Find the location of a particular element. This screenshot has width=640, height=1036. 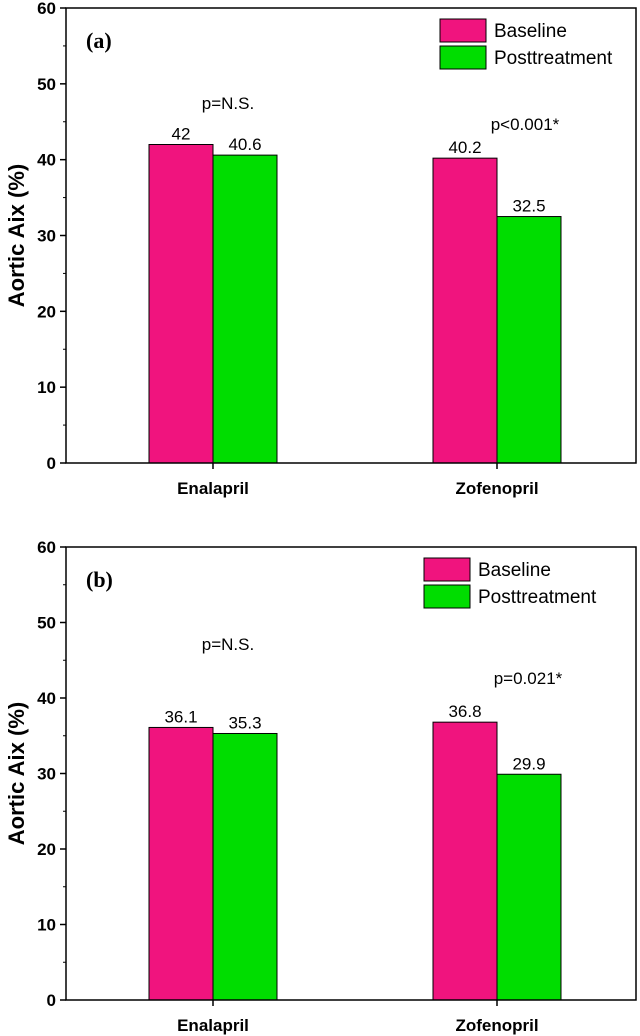

p-value-annotation: p=0.021* is located at coordinates (528, 678).